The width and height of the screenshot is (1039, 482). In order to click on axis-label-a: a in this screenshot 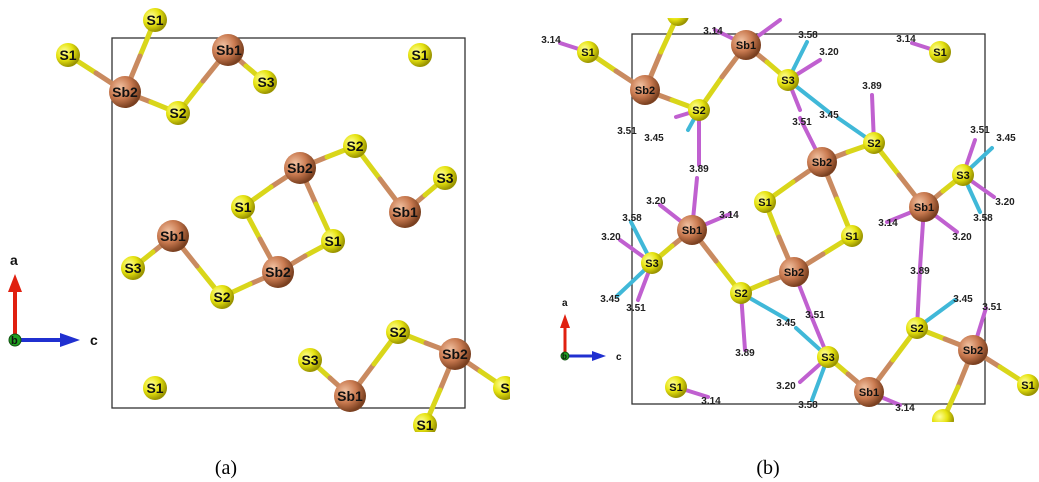, I will do `click(14, 260)`.